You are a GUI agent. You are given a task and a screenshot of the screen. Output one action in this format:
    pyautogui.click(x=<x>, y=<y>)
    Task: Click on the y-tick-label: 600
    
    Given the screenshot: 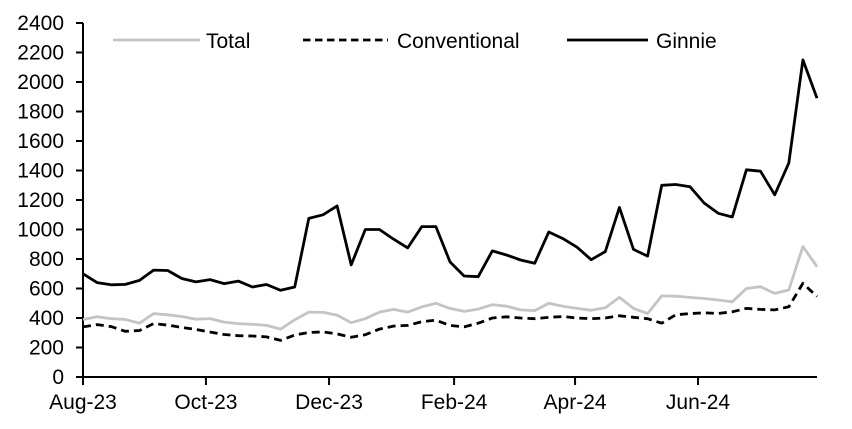 What is the action you would take?
    pyautogui.click(x=46, y=289)
    